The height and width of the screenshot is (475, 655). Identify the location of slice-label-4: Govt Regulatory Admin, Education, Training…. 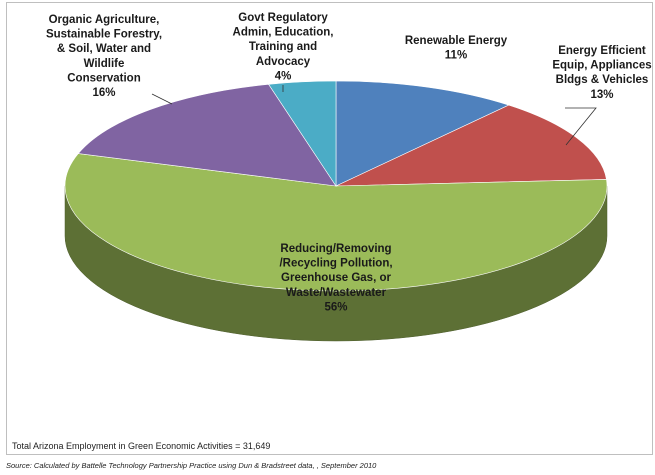
(283, 47).